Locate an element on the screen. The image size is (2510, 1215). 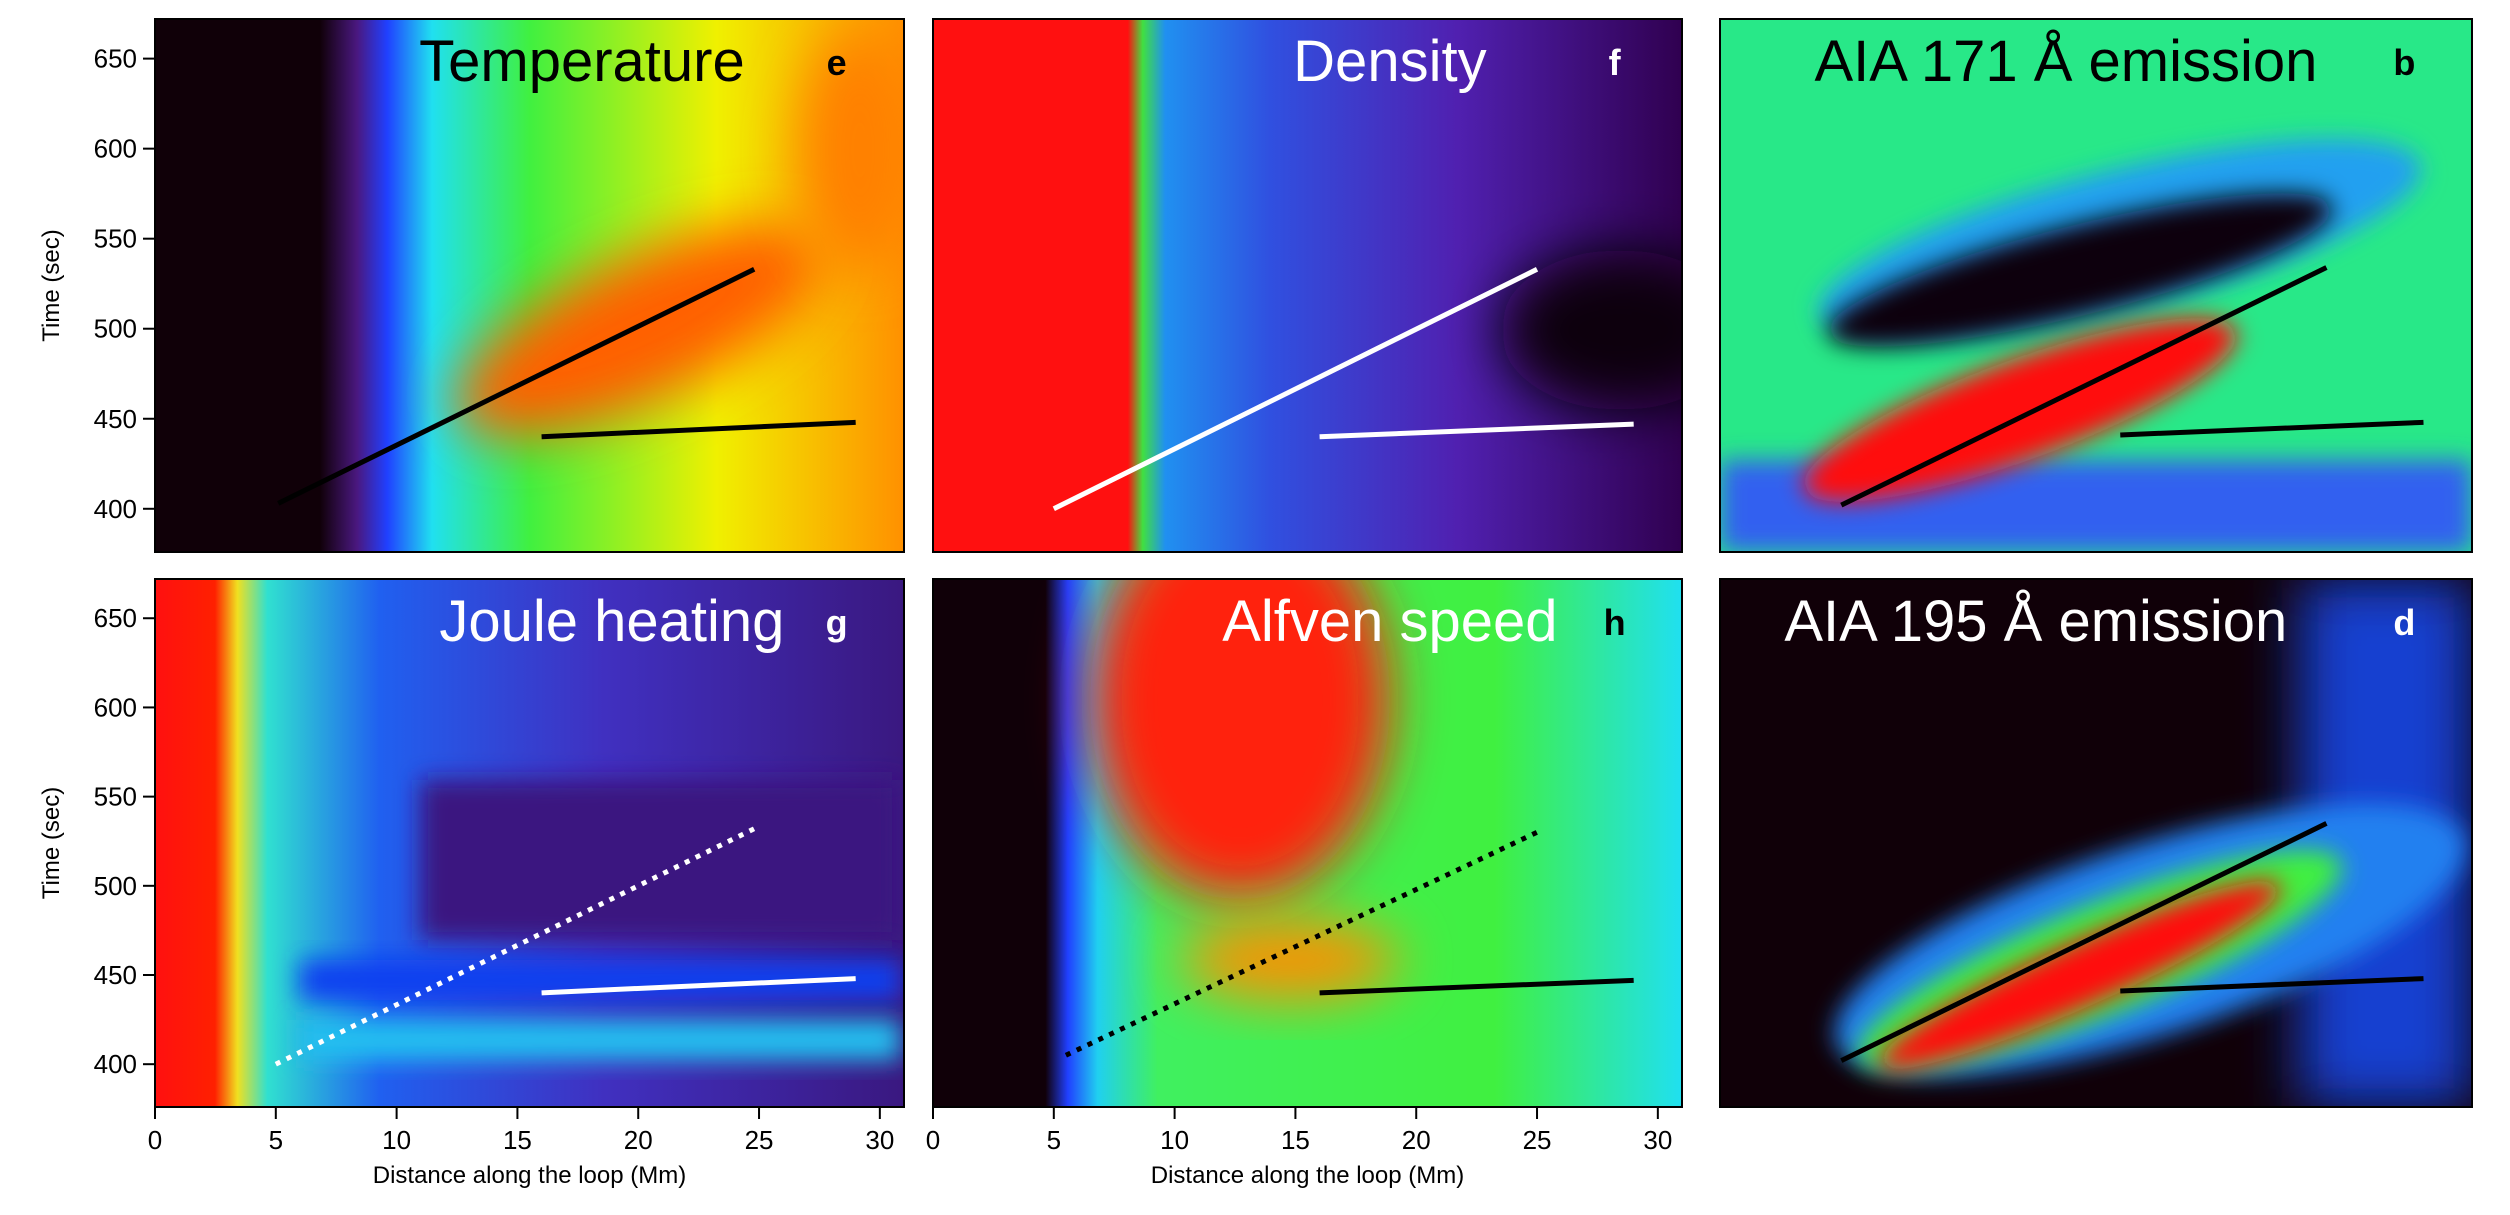
panel-label: b is located at coordinates (2404, 62).